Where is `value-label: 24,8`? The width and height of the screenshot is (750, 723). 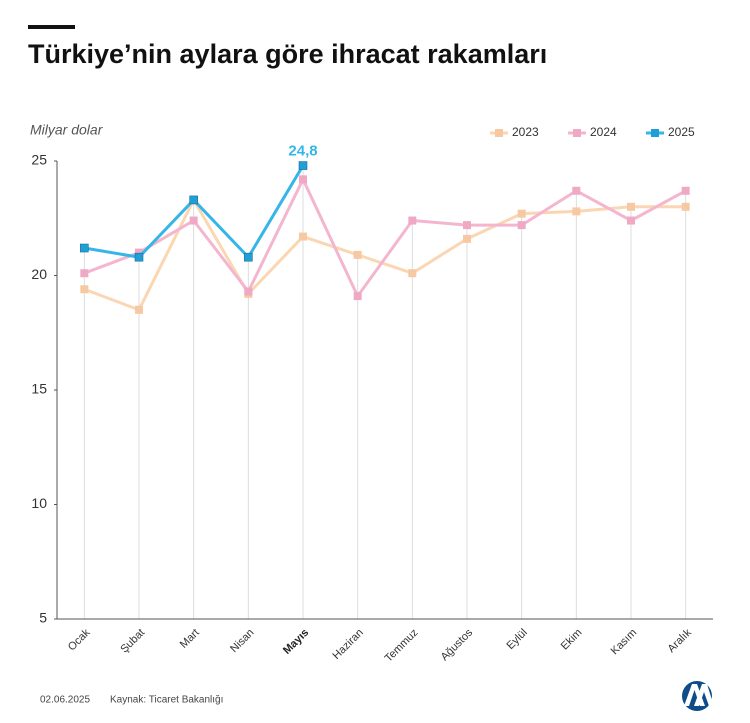
value-label: 24,8 is located at coordinates (302, 151).